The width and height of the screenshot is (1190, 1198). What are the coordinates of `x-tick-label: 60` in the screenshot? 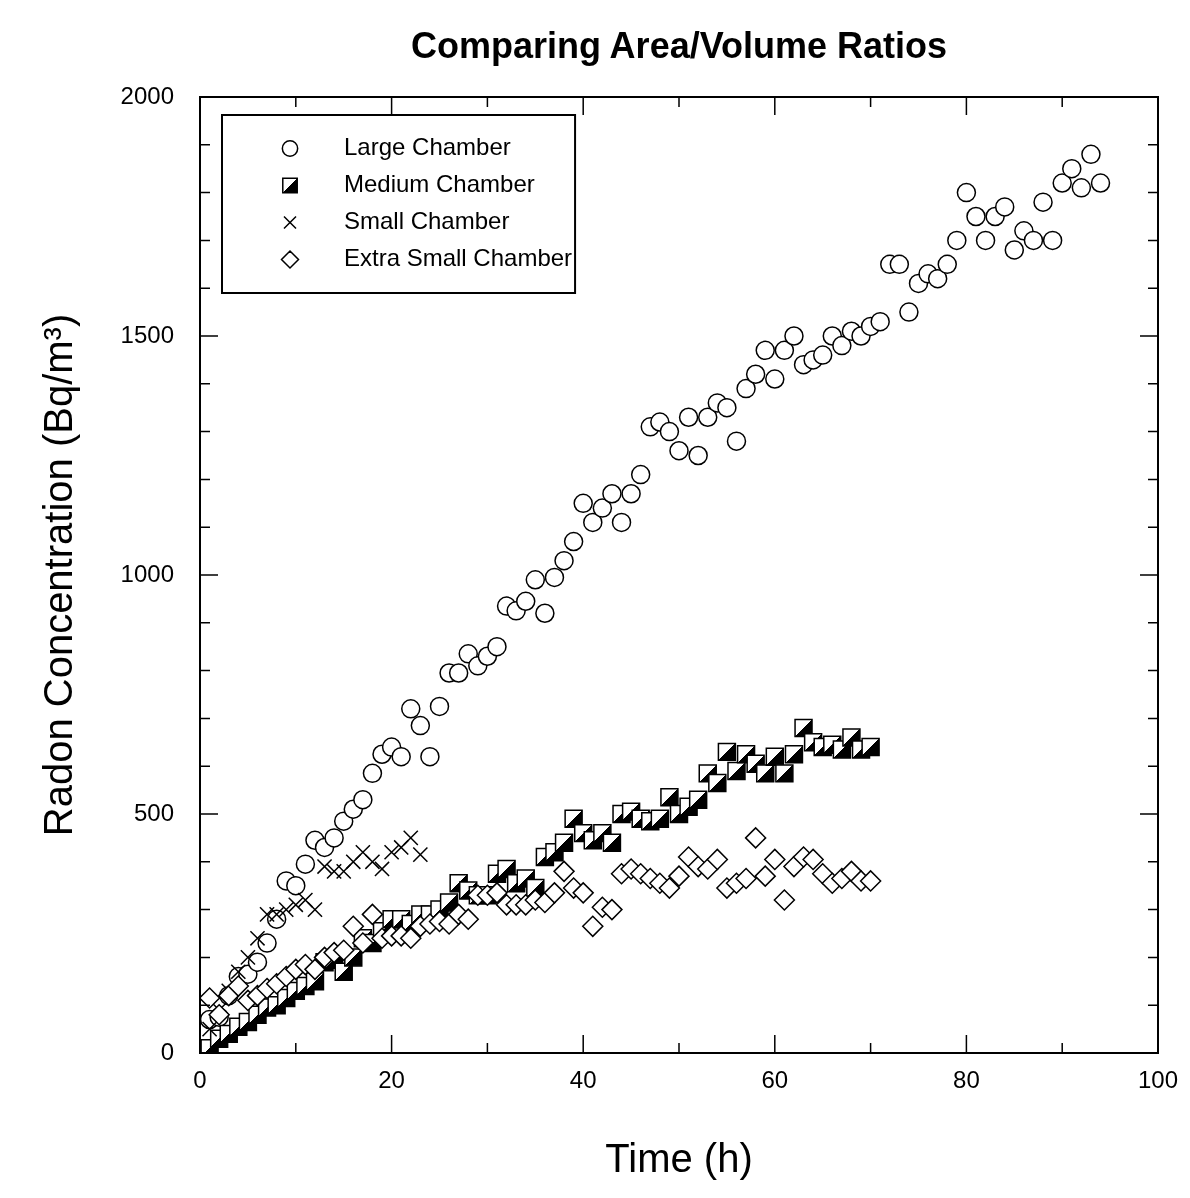 It's located at (775, 1079).